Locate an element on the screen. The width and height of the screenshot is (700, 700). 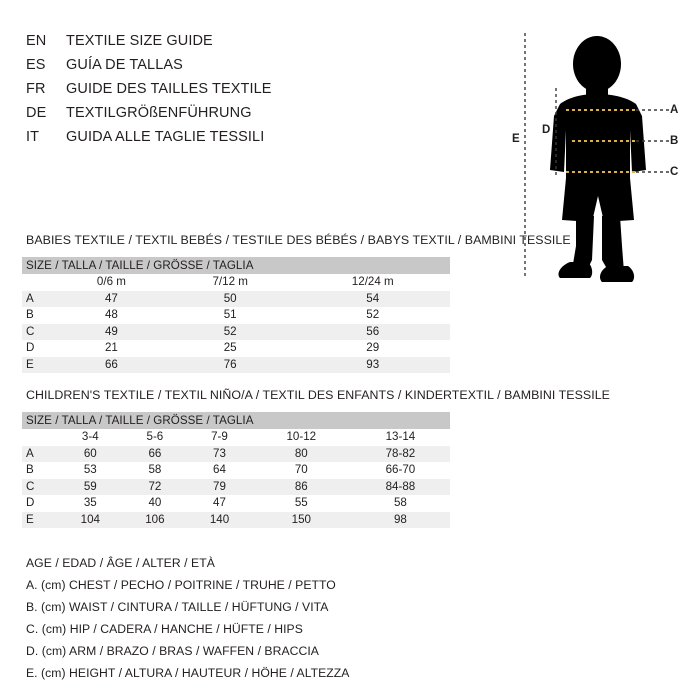
babies-size-banner: SIZE / TALLA / TAILLE / GRÖSSE / TAGLIA is located at coordinates (236, 265).